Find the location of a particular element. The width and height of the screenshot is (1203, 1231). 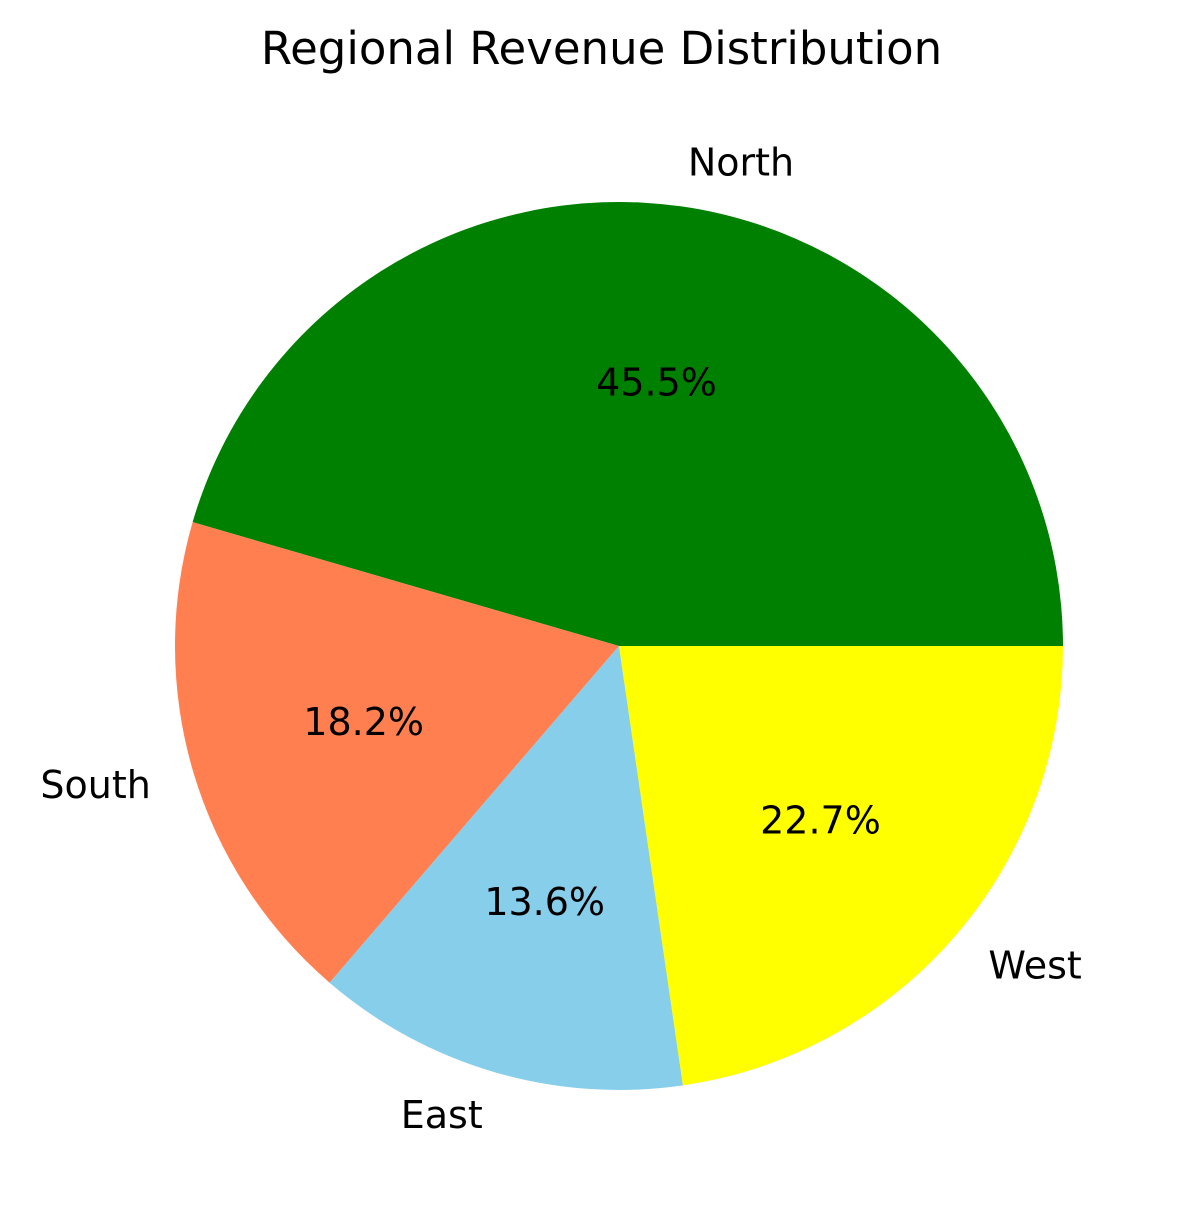

pie-slice-east is located at coordinates (506, 868).